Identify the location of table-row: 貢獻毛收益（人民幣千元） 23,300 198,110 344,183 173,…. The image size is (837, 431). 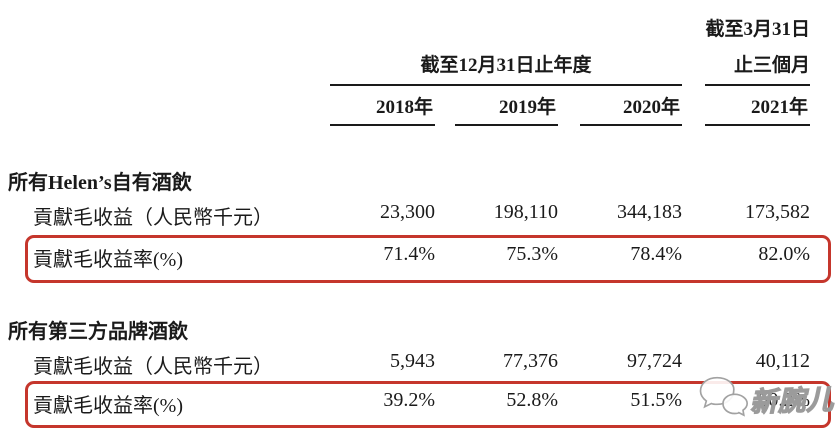
(418, 215).